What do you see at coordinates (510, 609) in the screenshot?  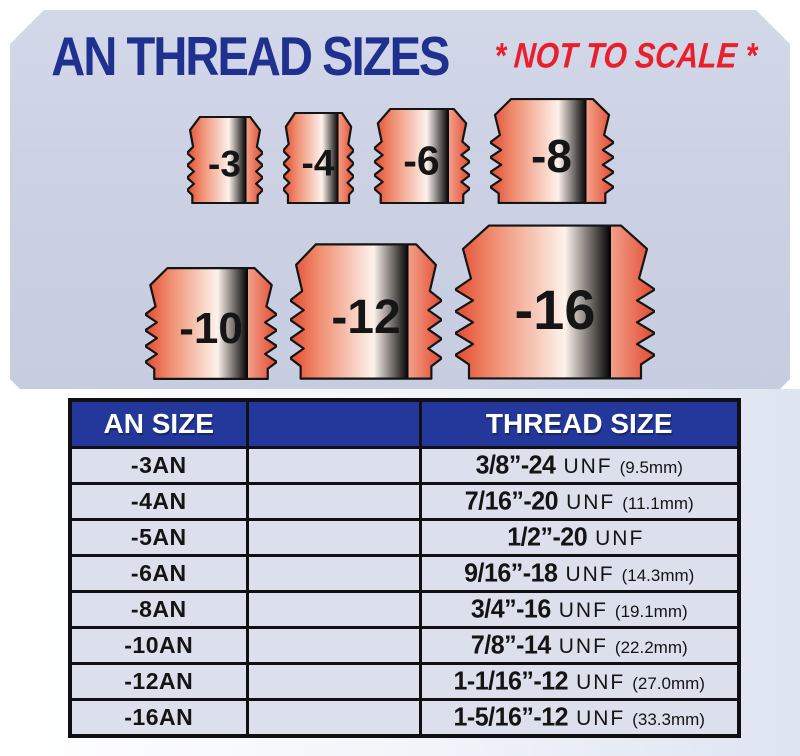 I see `thread-fraction: 3/4”-16` at bounding box center [510, 609].